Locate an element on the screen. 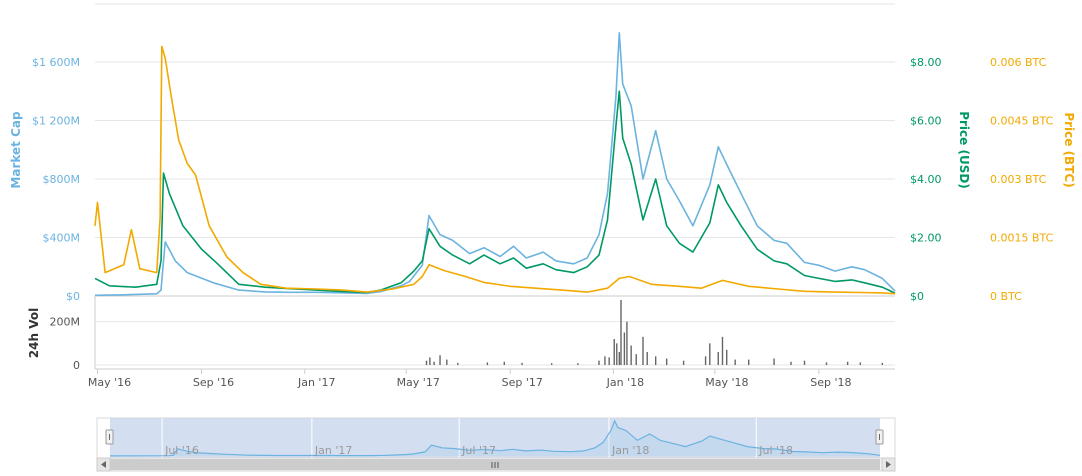 The width and height of the screenshot is (1082, 476). navigator-labels: Jul '16 Jan '17 Jul '17 Jan '18 Jul '18 is located at coordinates (478, 450).